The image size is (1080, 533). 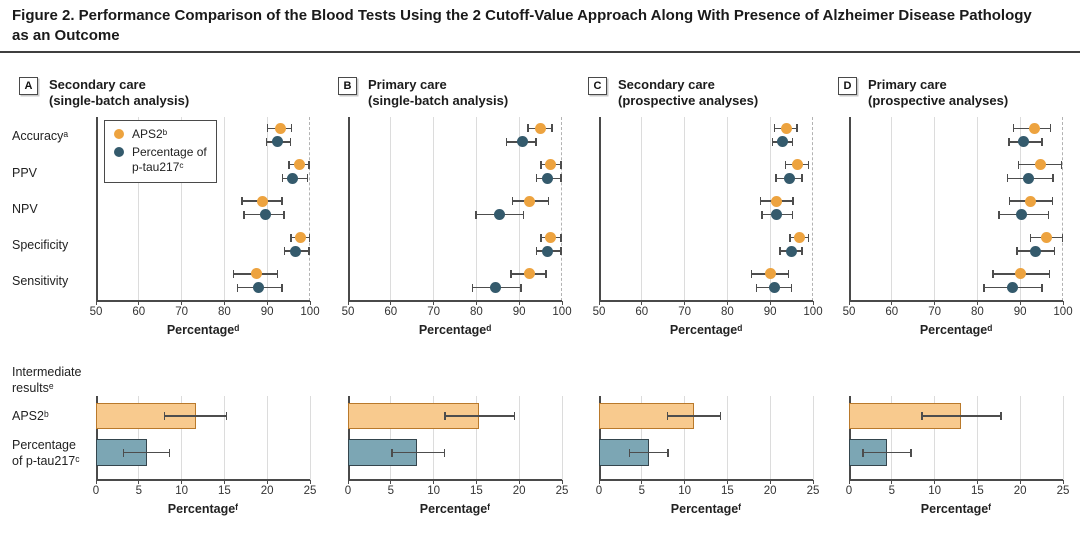 What do you see at coordinates (956, 330) in the screenshot?
I see `x-axis-label: Percentageᵈ` at bounding box center [956, 330].